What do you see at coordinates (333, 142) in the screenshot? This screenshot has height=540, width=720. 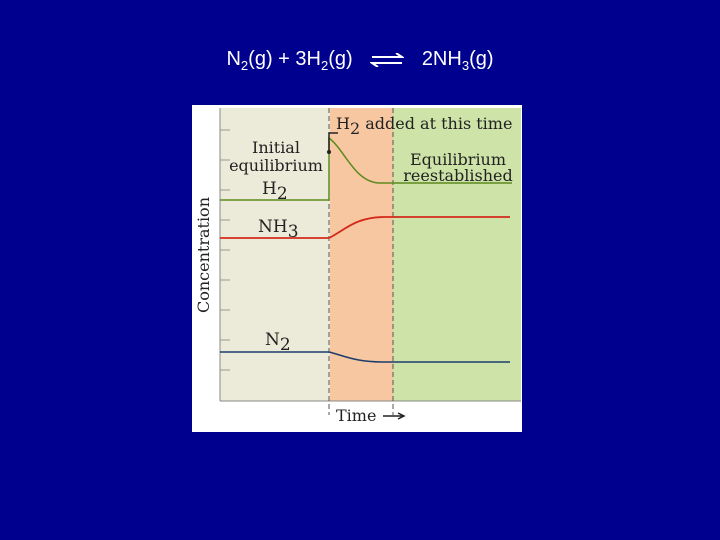 I see `pointer` at bounding box center [333, 142].